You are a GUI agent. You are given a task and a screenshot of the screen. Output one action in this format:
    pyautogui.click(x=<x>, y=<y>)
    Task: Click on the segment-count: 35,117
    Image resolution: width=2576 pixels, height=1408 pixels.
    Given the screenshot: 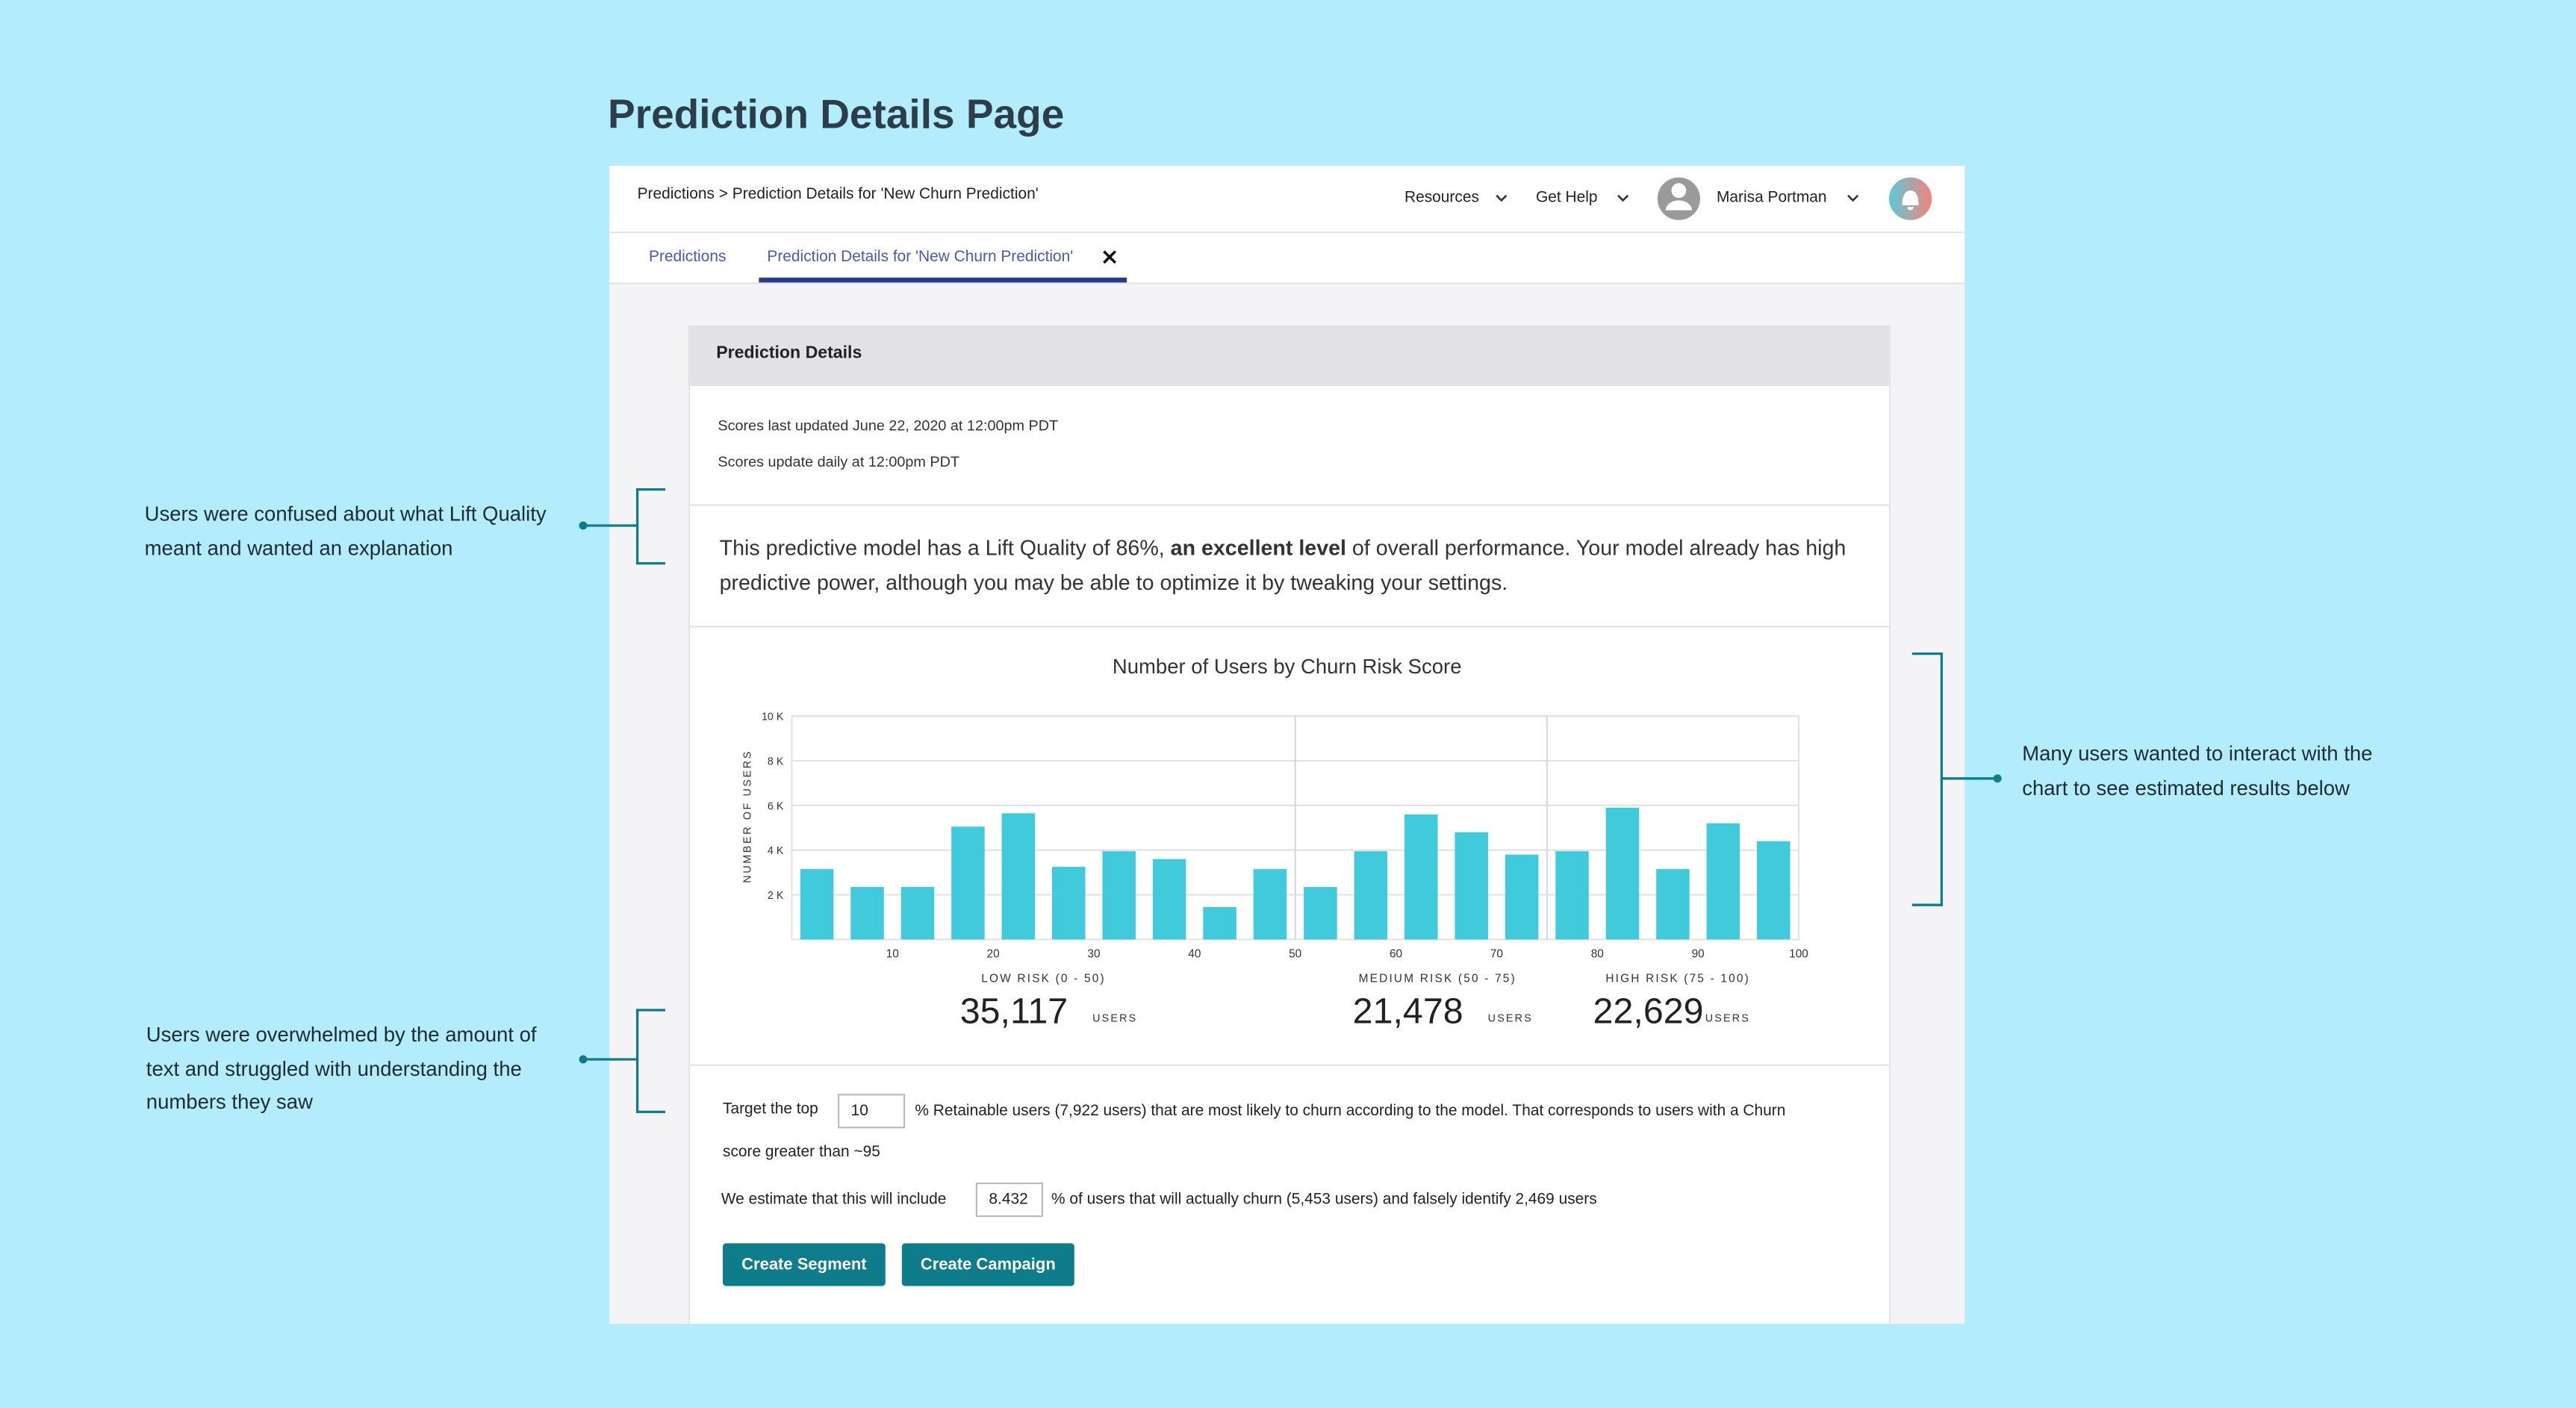 What is the action you would take?
    pyautogui.click(x=1014, y=1012)
    